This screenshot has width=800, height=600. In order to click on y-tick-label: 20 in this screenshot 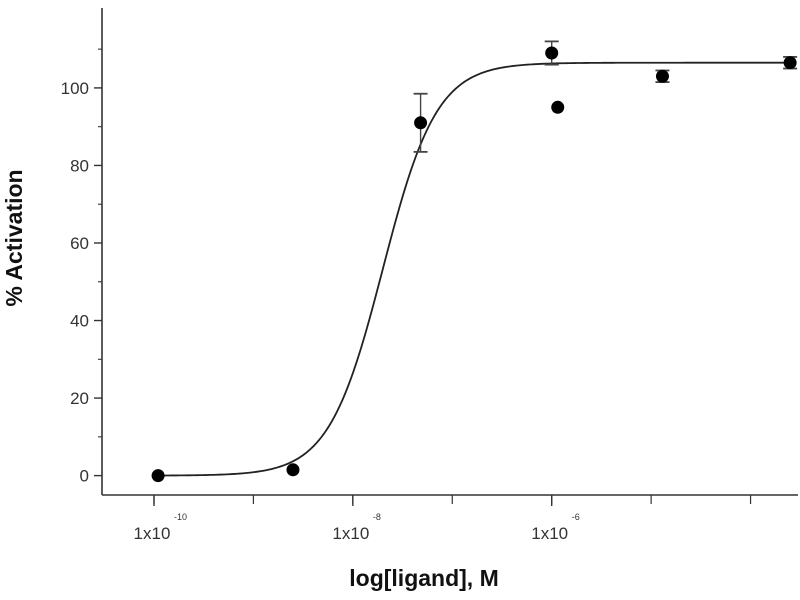, I will do `click(79, 398)`.